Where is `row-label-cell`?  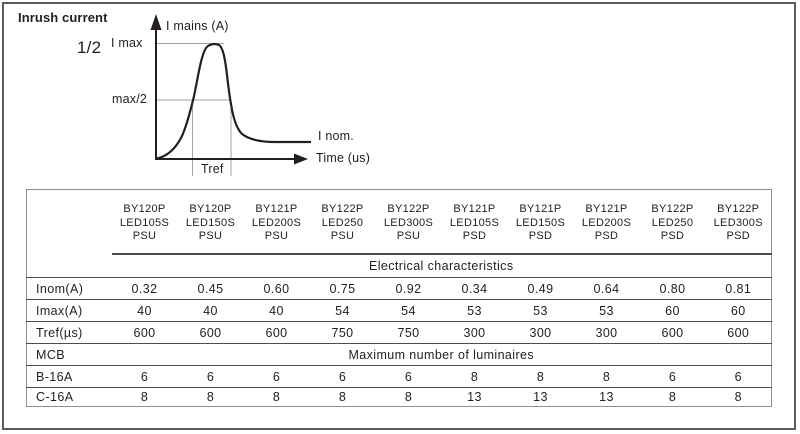 row-label-cell is located at coordinates (69, 265).